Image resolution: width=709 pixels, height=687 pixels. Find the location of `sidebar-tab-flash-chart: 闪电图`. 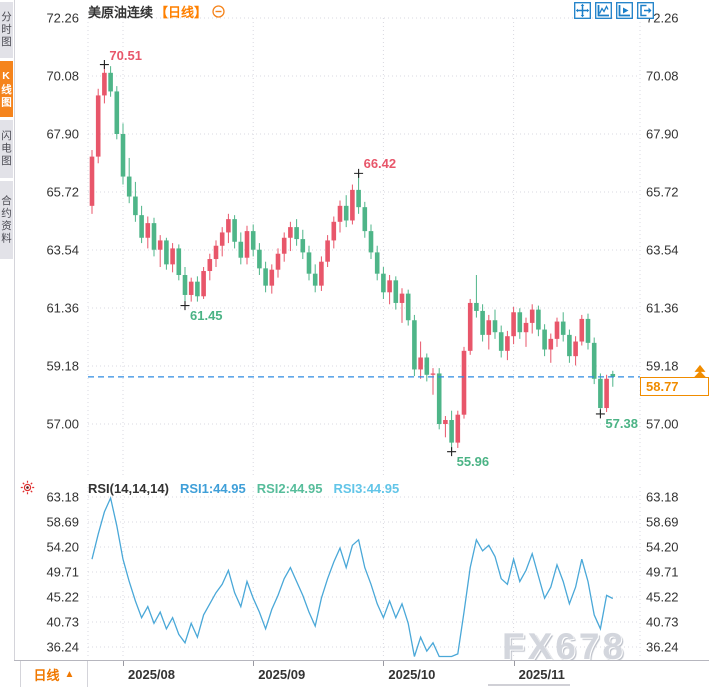

sidebar-tab-flash-chart: 闪电图 is located at coordinates (6, 149).